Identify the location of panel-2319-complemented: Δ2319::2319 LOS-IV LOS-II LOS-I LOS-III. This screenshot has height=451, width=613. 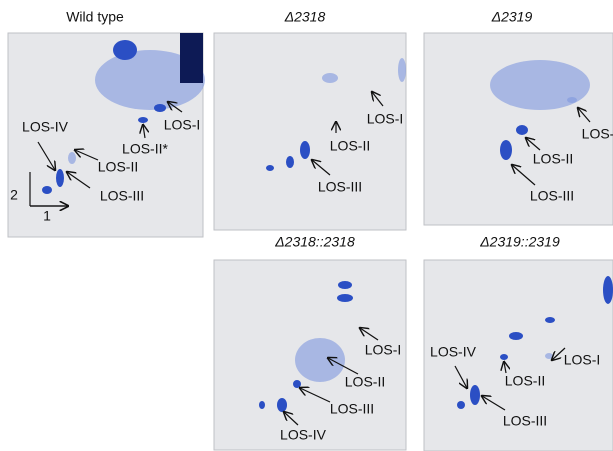
(518, 342).